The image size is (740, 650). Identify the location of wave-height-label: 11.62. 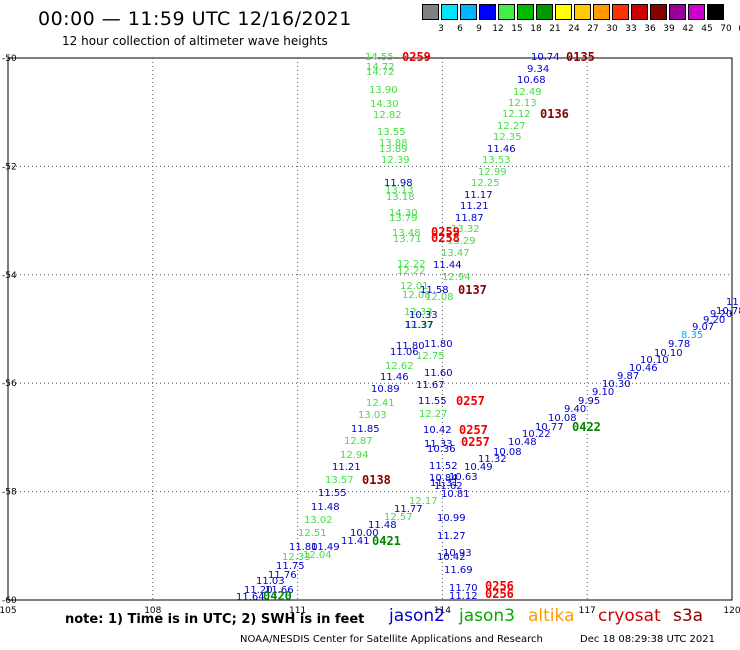
(448, 486).